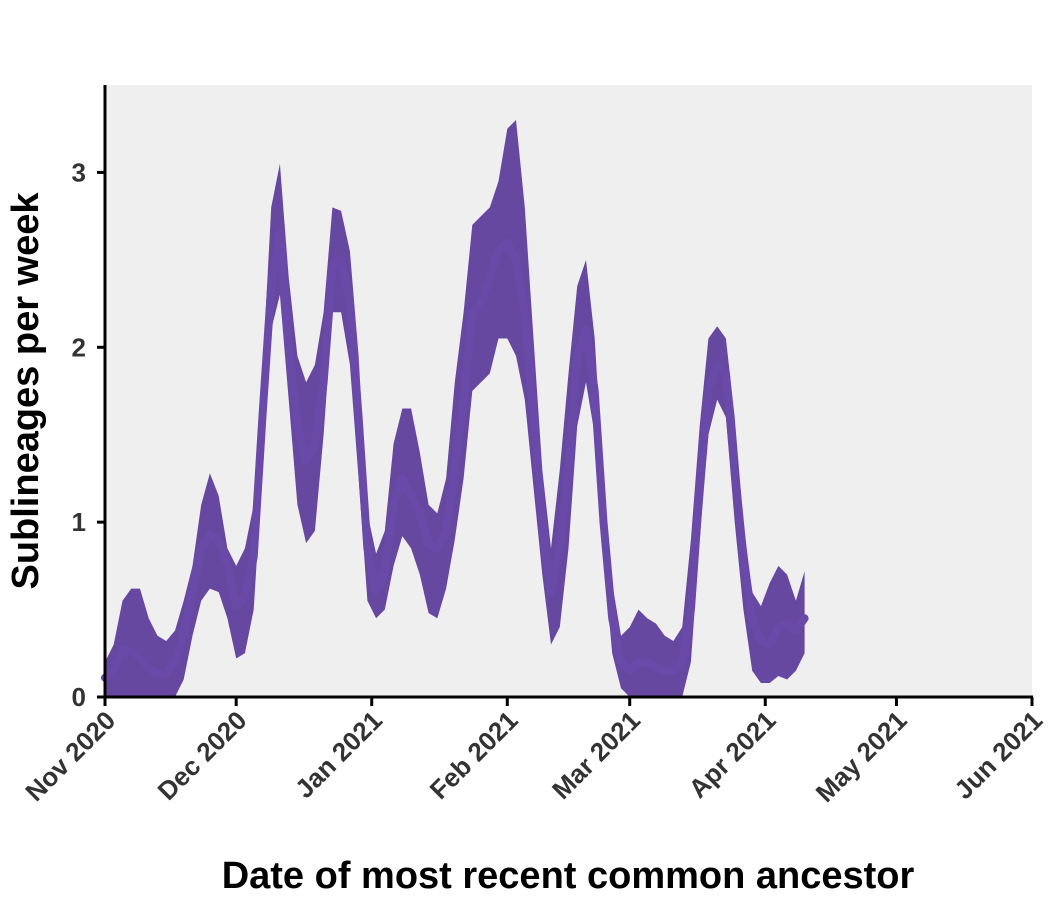 The height and width of the screenshot is (900, 1050). What do you see at coordinates (79, 172) in the screenshot?
I see `y-tick-label: 3` at bounding box center [79, 172].